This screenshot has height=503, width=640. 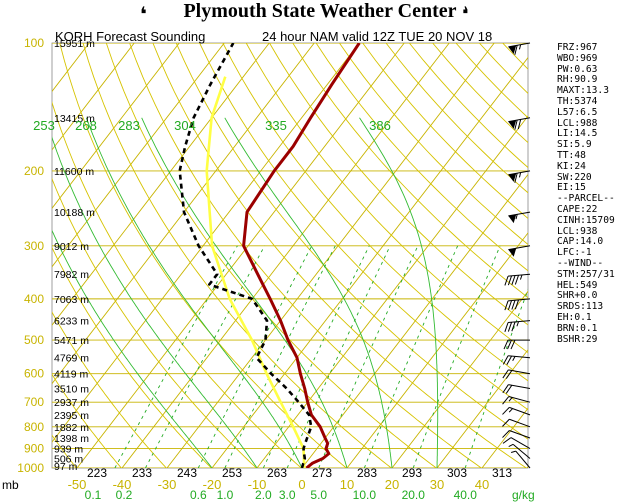 What do you see at coordinates (367, 473) in the screenshot?
I see `potential-temp-label: 283` at bounding box center [367, 473].